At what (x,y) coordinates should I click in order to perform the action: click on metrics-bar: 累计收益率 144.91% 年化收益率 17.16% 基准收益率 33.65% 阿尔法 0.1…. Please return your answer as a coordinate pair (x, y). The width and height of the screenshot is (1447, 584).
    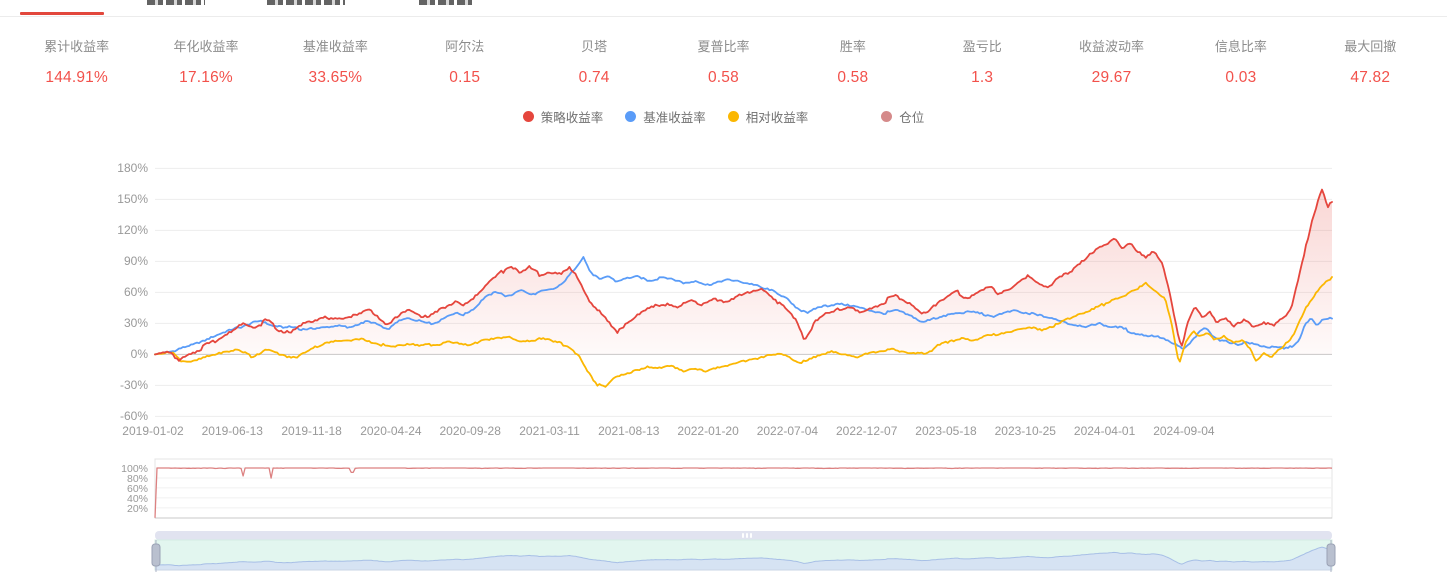
    Looking at the image, I should click on (723, 61).